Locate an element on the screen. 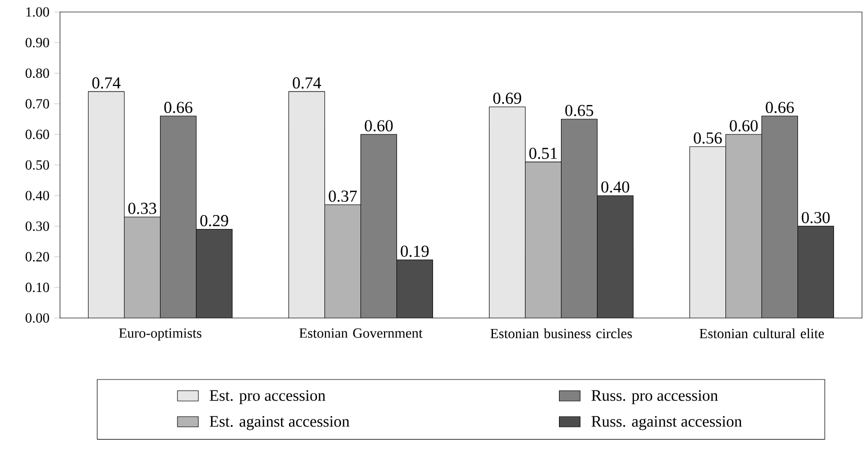  data-label: 0.30 is located at coordinates (816, 218).